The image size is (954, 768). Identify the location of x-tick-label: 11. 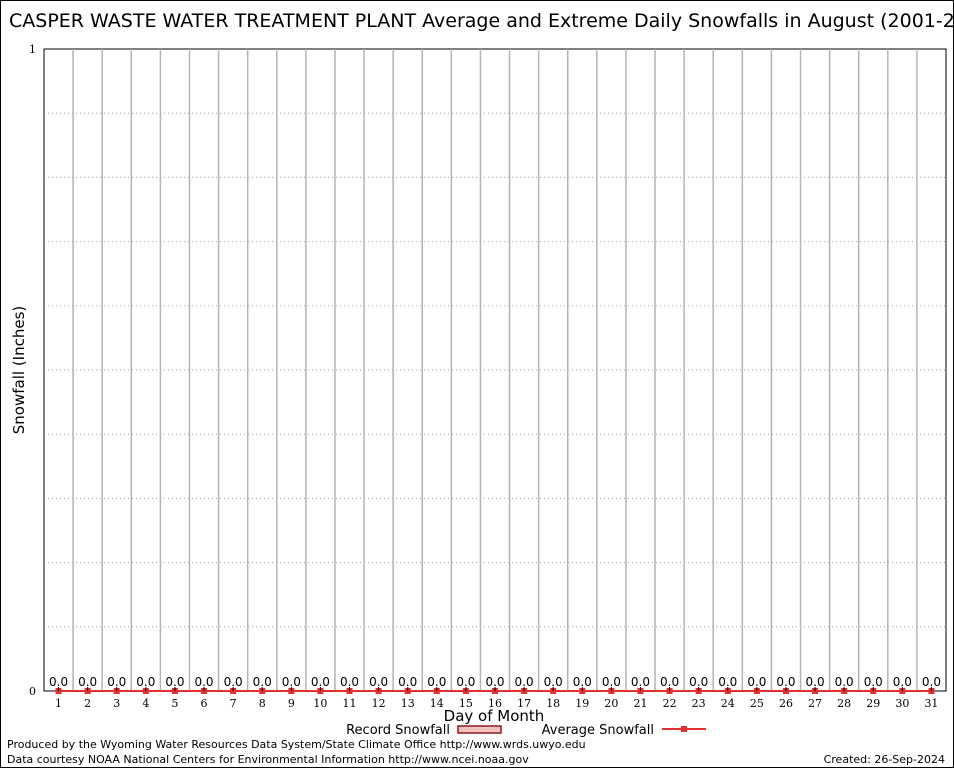
(350, 703).